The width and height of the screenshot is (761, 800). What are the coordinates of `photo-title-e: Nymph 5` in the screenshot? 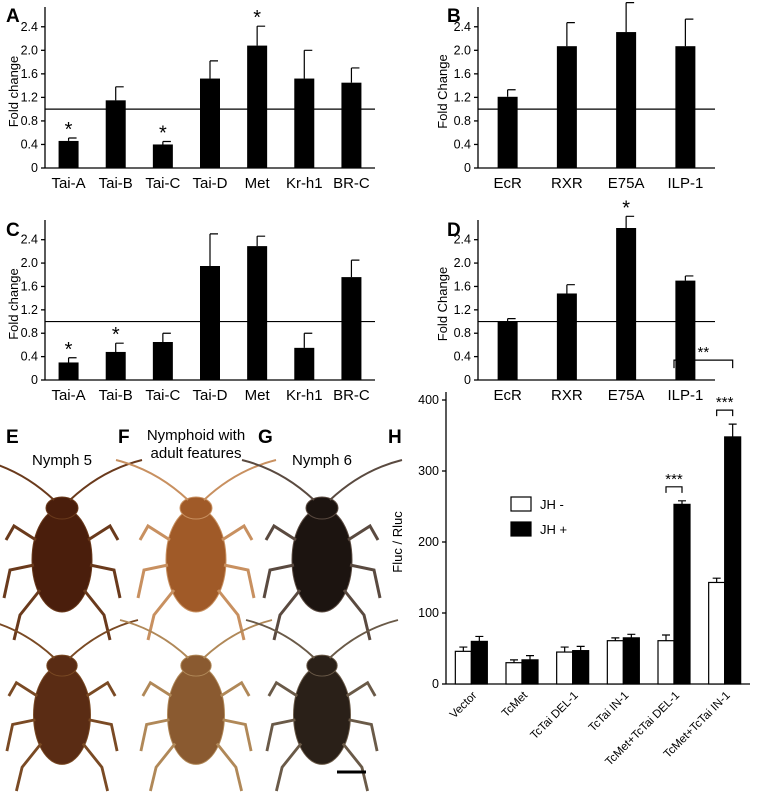 It's located at (62, 460).